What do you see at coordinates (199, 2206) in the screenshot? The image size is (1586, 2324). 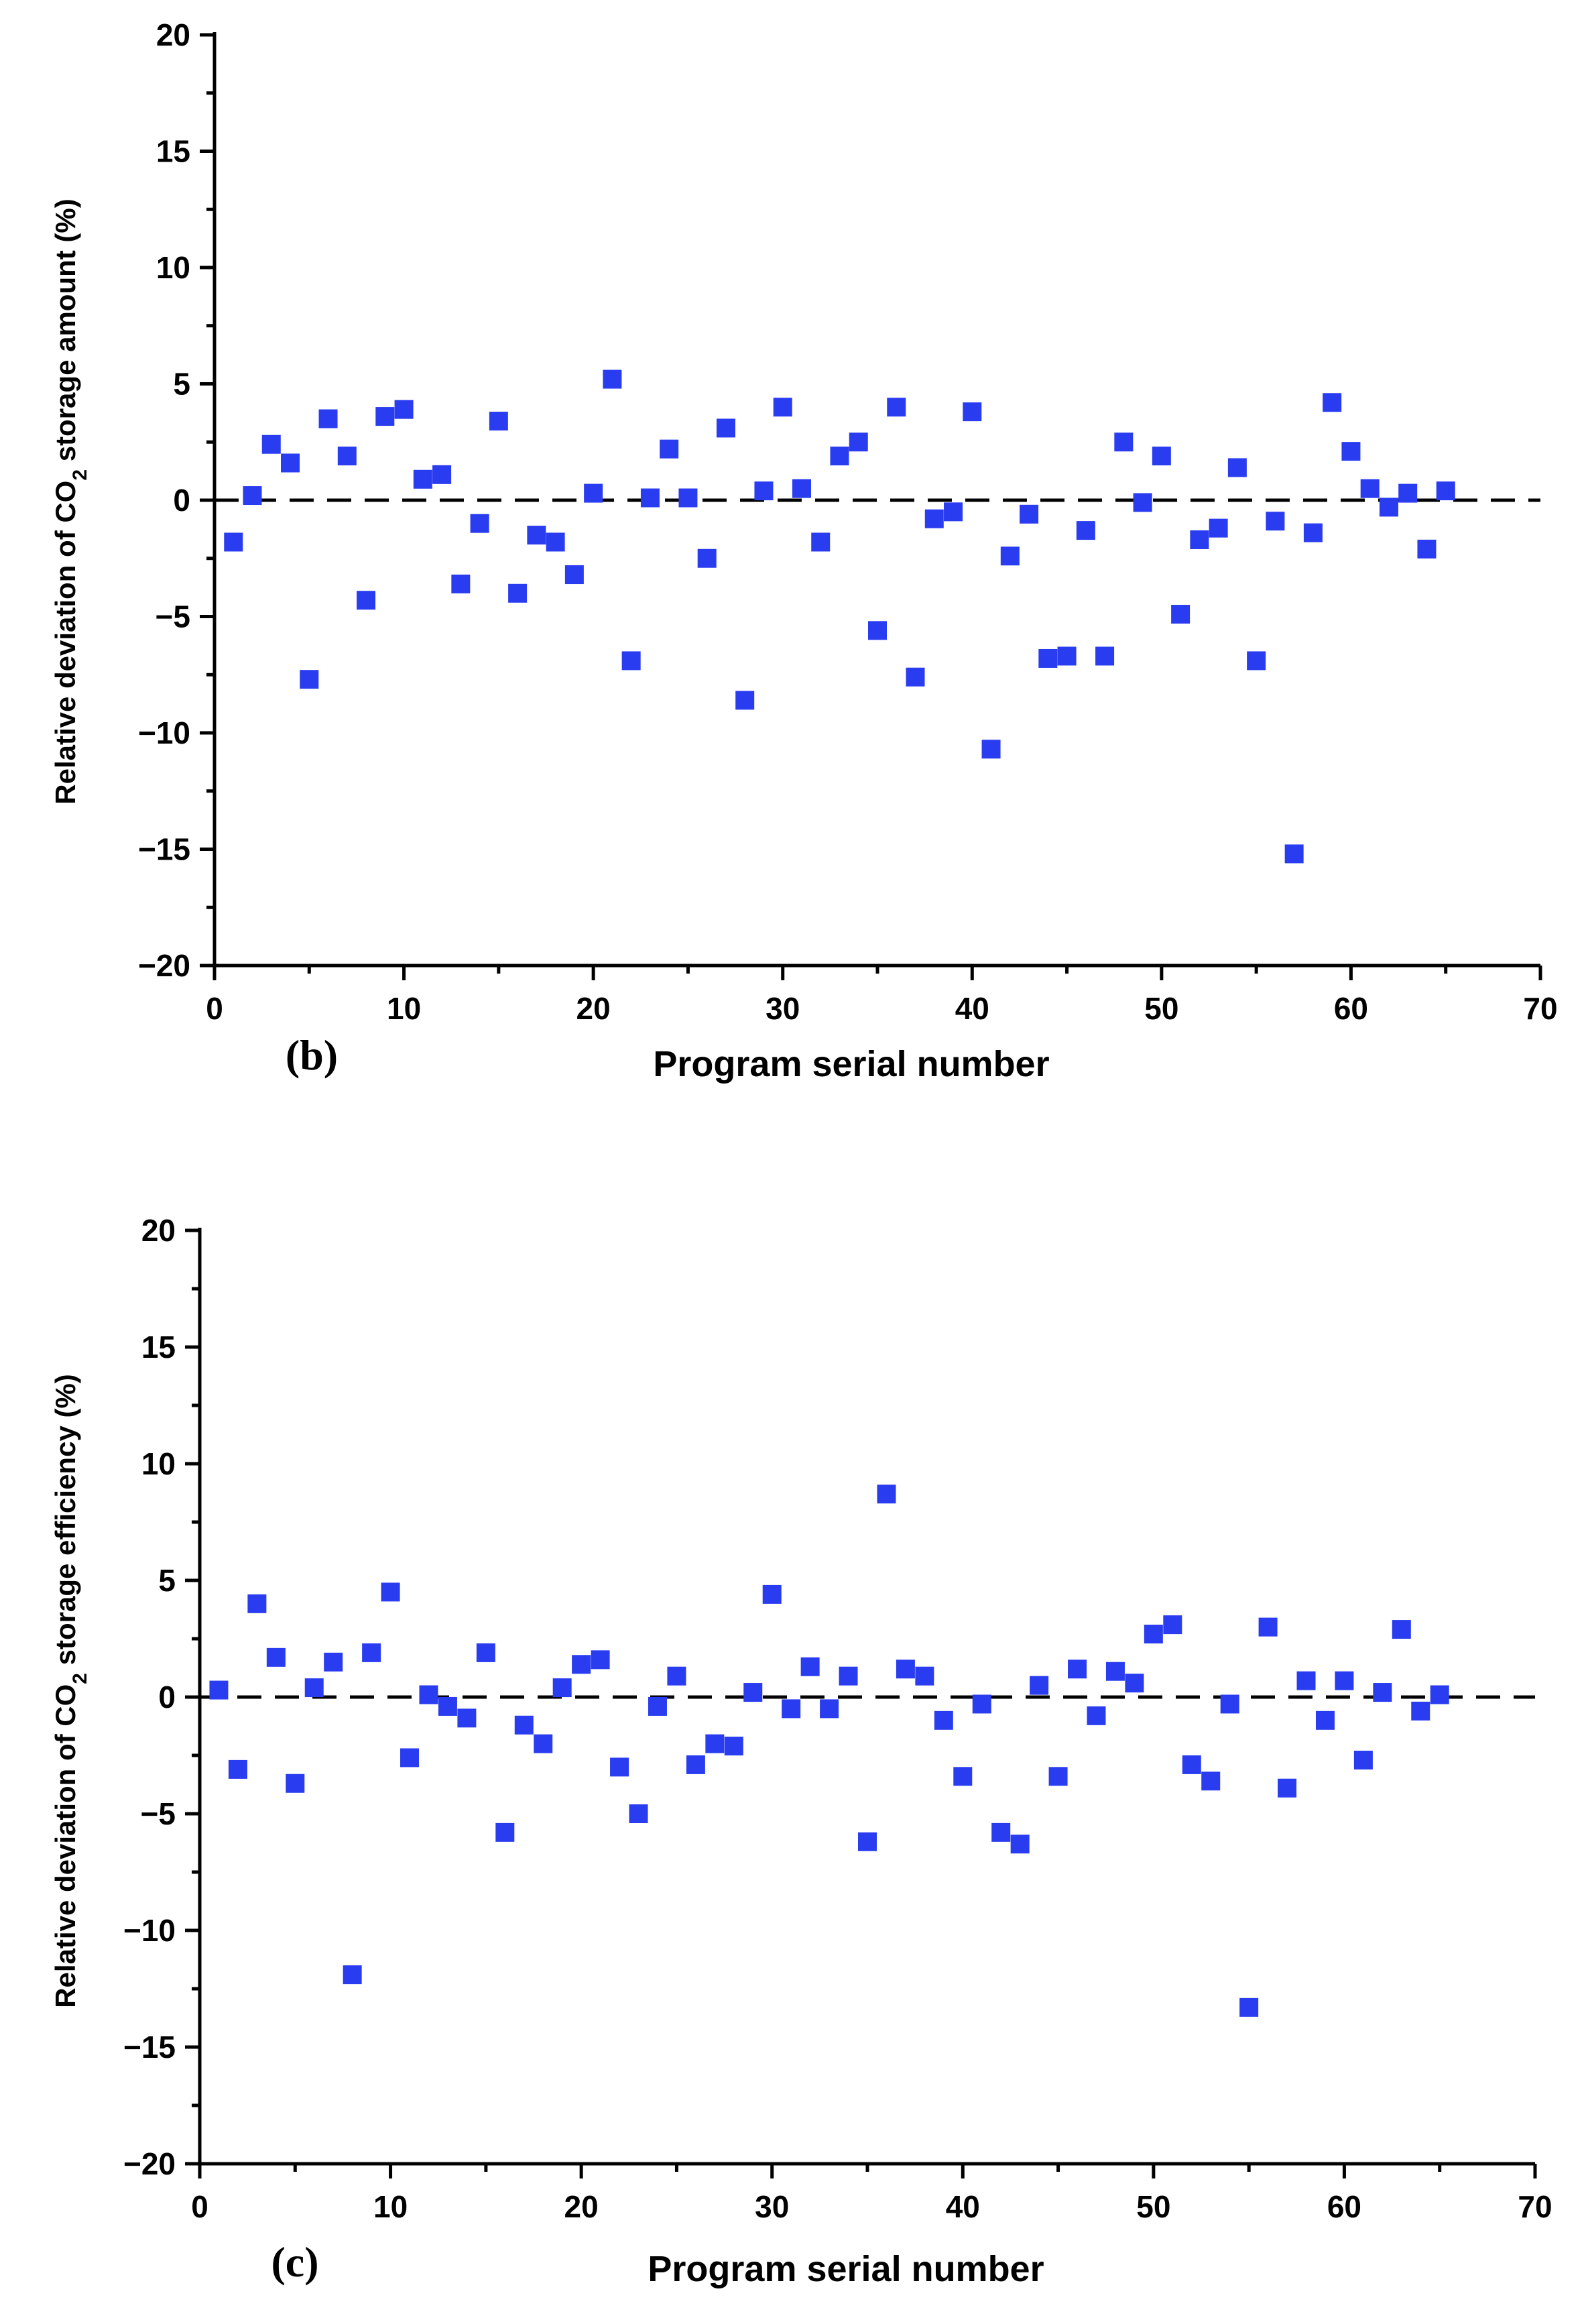 I see `x-tick-label: 0` at bounding box center [199, 2206].